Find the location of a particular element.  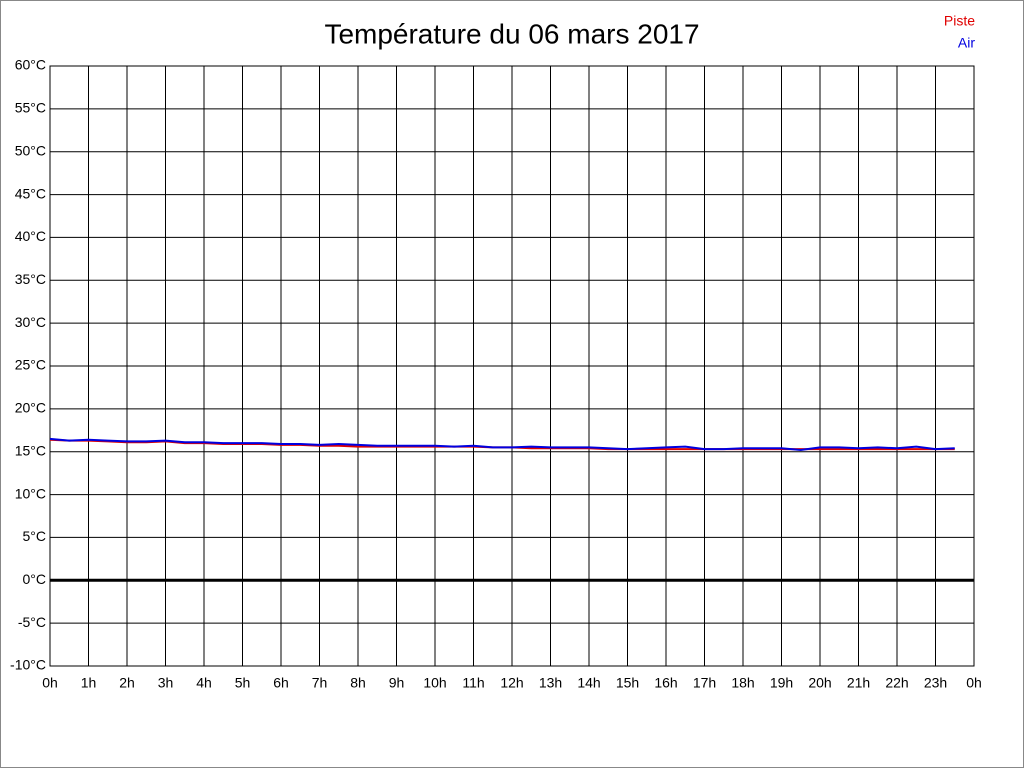

x-tick-label: 9h is located at coordinates (397, 683).